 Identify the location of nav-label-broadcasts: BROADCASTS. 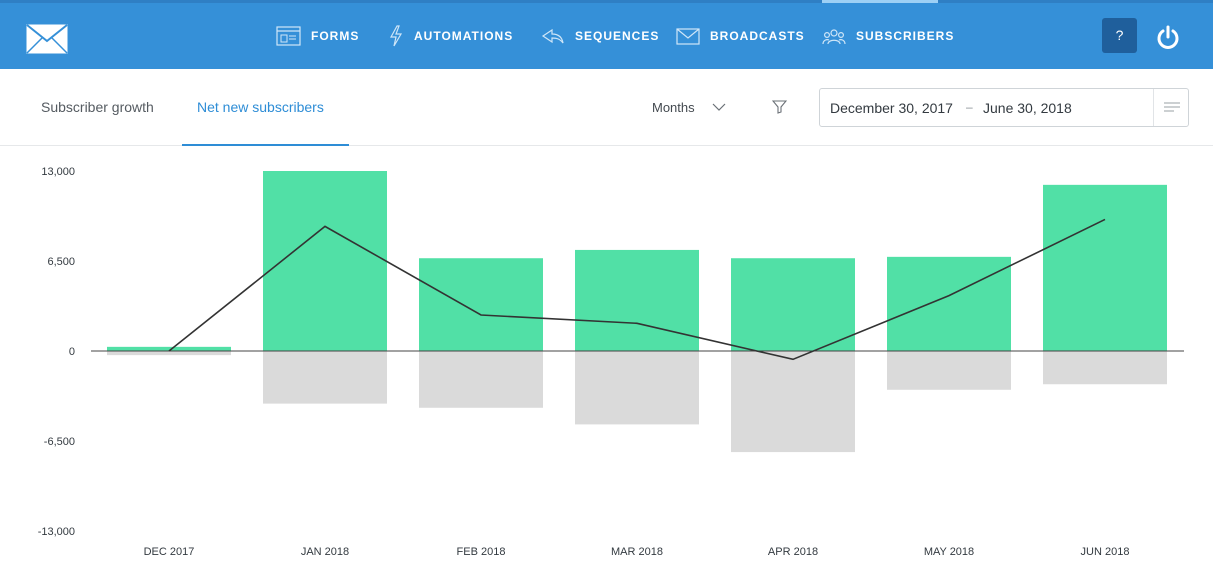
(757, 36).